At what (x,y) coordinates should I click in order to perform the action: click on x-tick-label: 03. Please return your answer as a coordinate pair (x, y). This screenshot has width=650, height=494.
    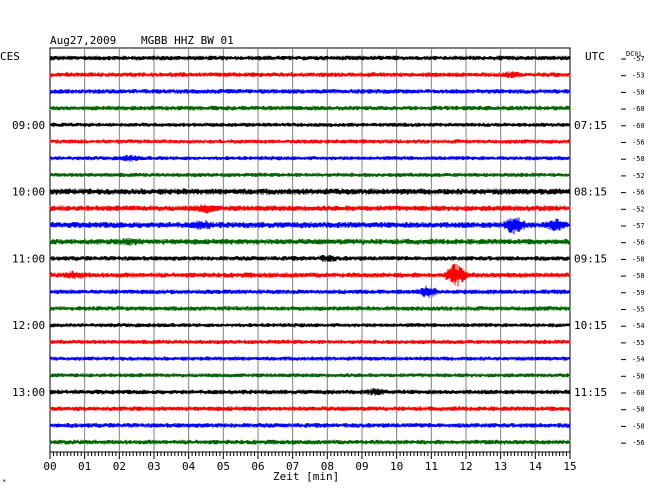
    Looking at the image, I should click on (153, 466).